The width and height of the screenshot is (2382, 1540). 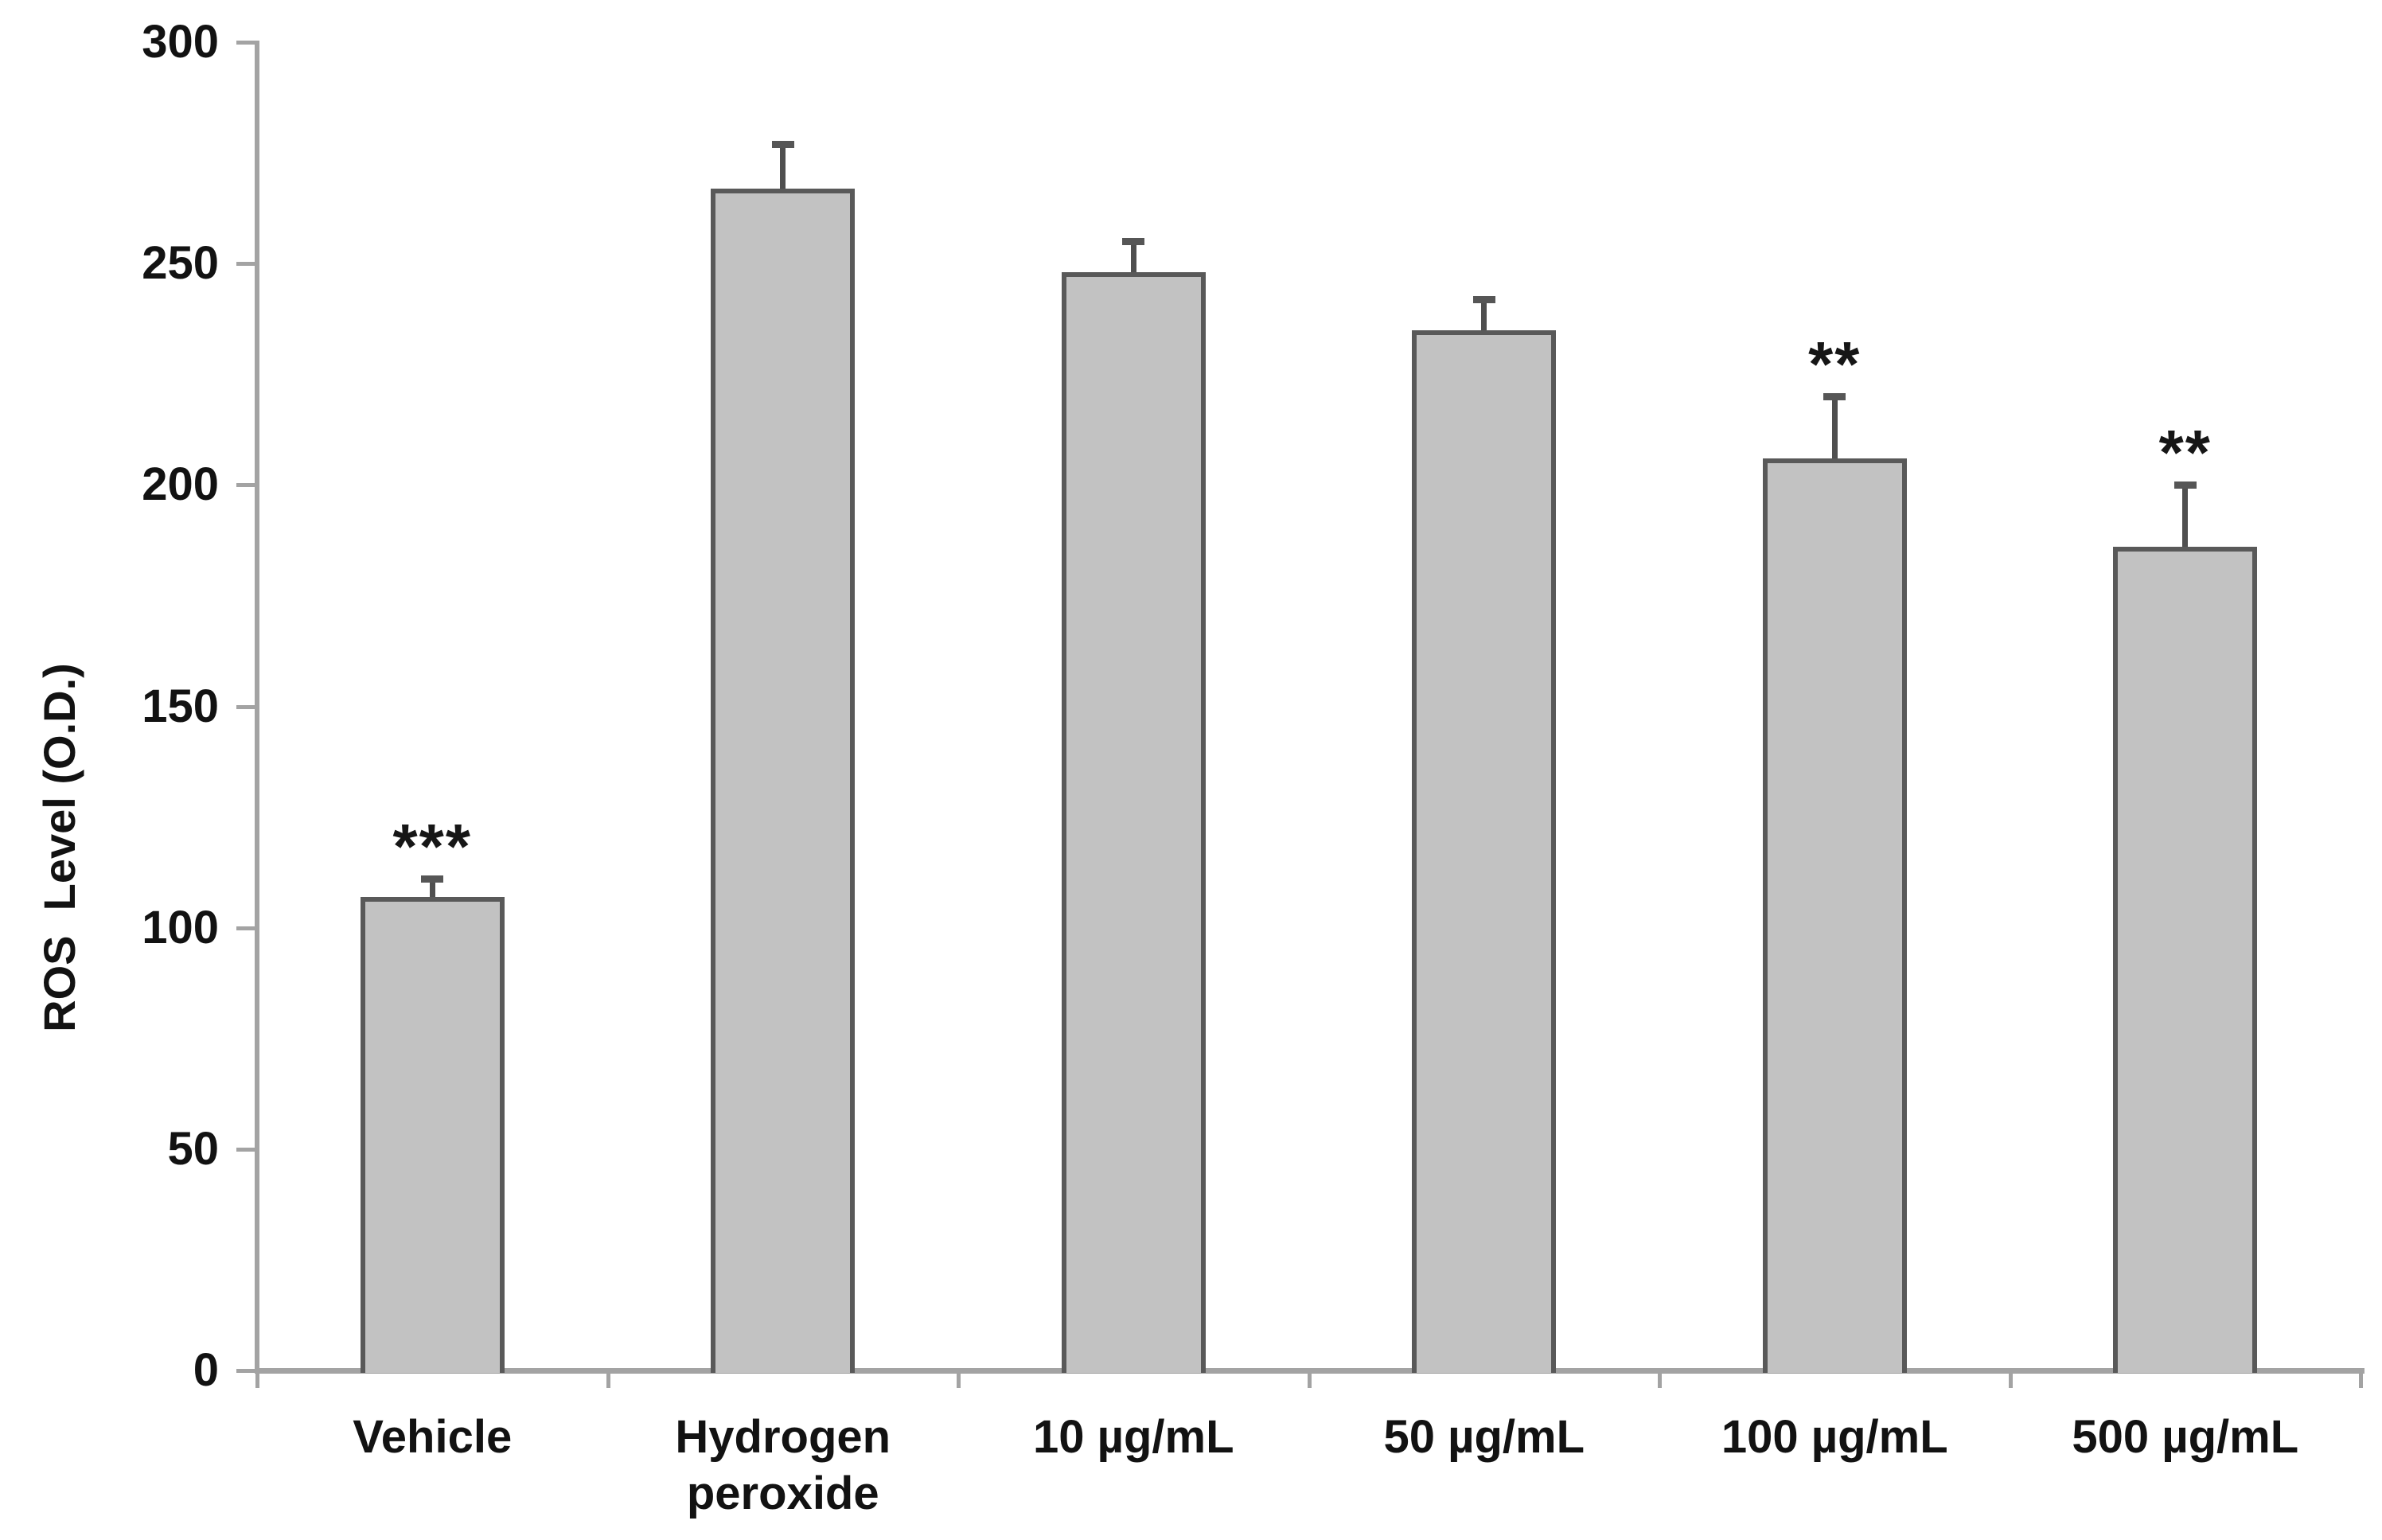 I want to click on y-tick-label: 50, so click(x=193, y=1148).